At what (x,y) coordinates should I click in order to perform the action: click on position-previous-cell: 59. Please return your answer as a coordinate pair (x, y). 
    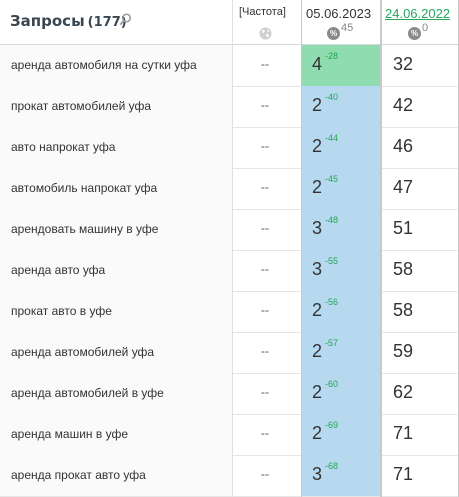
    Looking at the image, I should click on (420, 352).